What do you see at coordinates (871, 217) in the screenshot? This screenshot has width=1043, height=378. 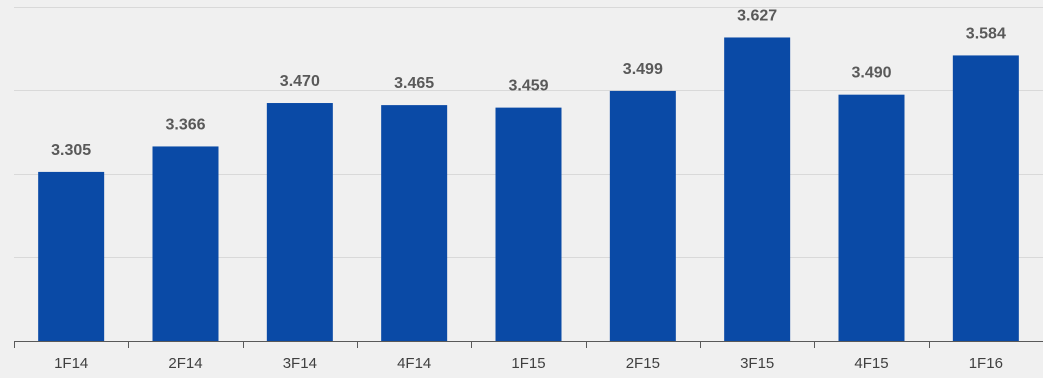 I see `bar-4f15` at bounding box center [871, 217].